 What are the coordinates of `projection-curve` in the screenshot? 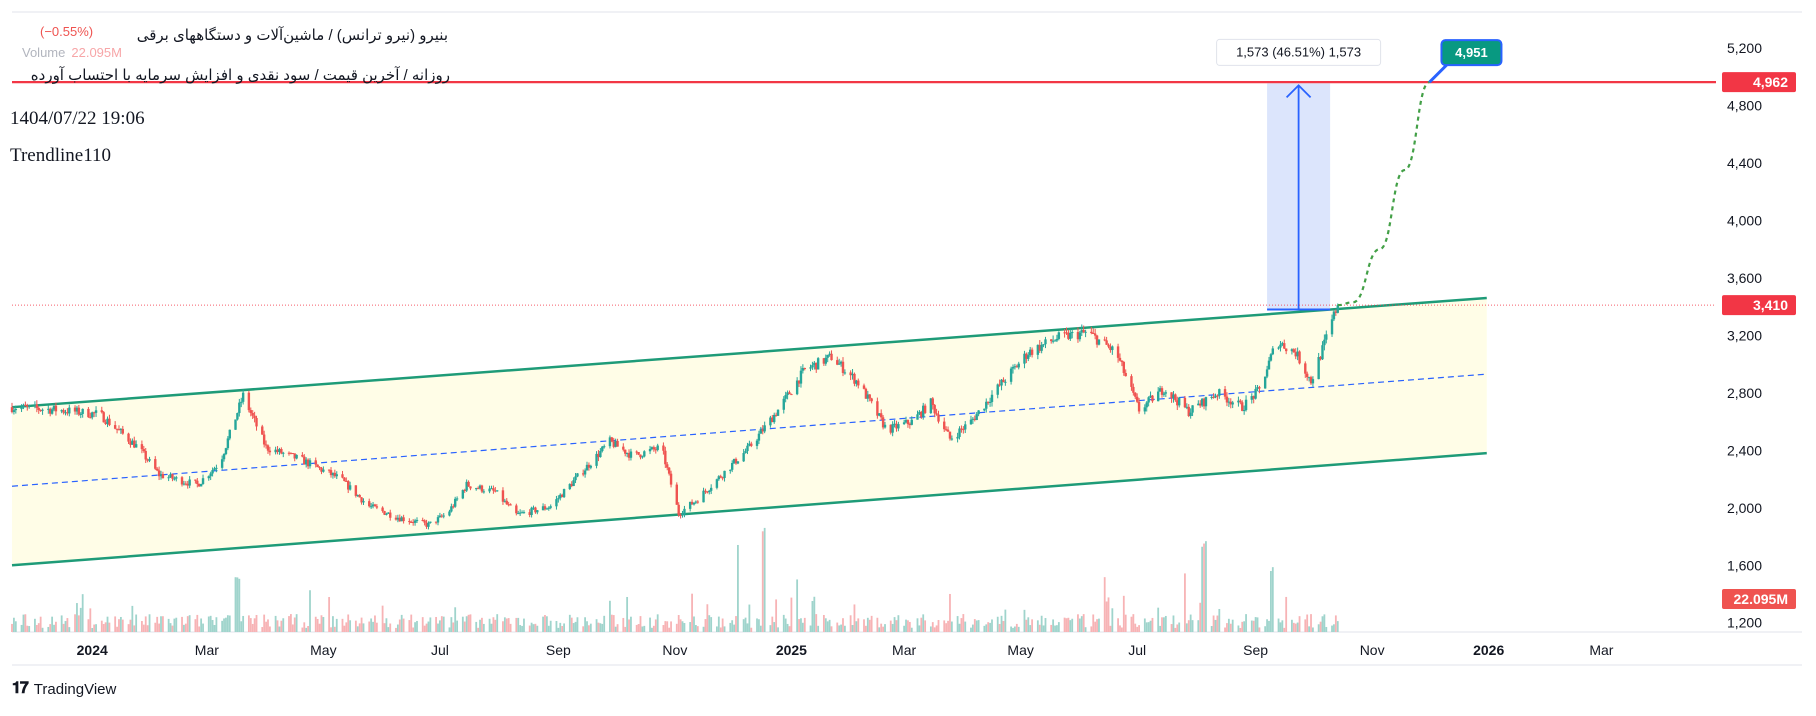 It's located at (1384, 194).